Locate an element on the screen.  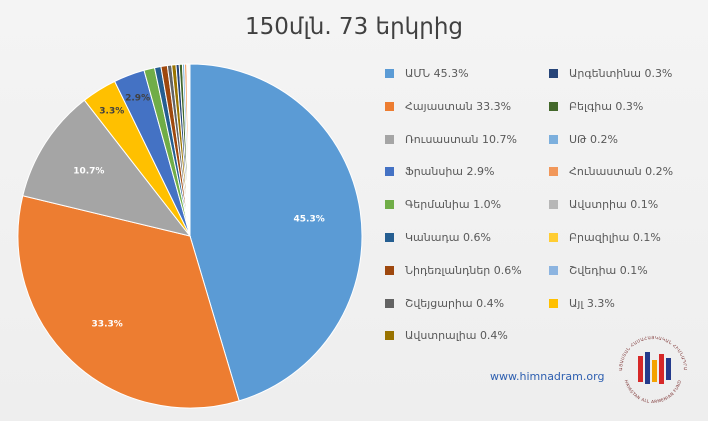
legend-item: Ռուսաստան 10.7% is located at coordinates (451, 139).